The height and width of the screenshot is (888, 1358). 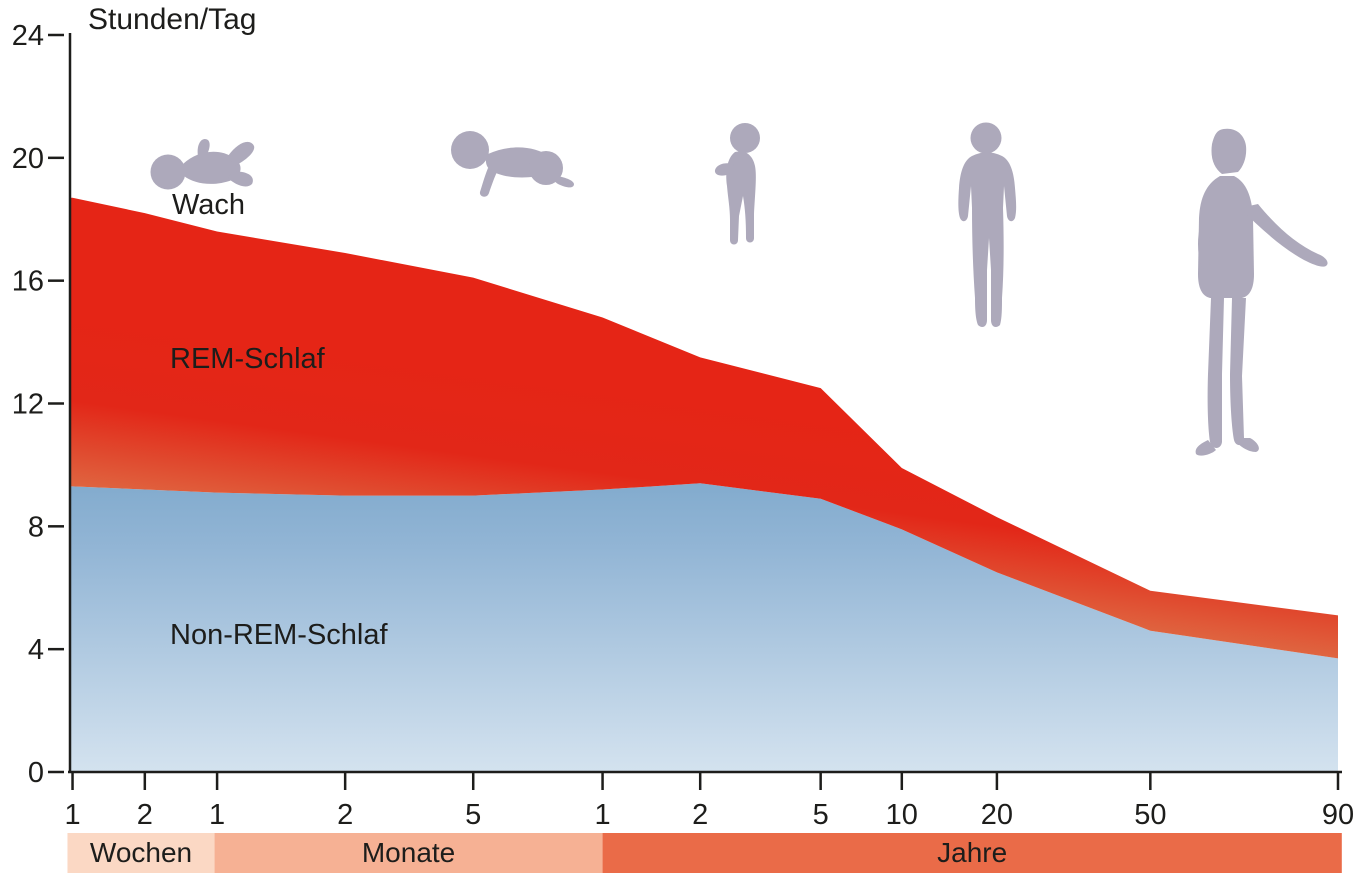 I want to click on age-band-monate, so click(x=408, y=853).